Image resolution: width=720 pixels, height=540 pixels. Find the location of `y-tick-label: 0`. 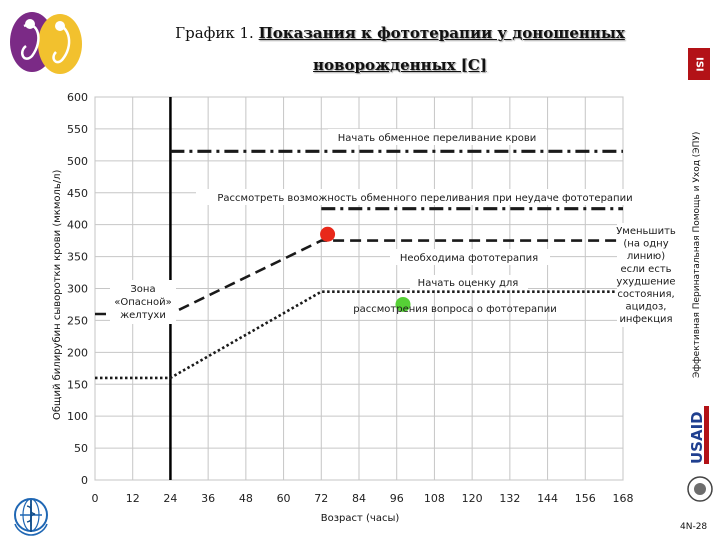

y-tick-label: 0 is located at coordinates (84, 480).